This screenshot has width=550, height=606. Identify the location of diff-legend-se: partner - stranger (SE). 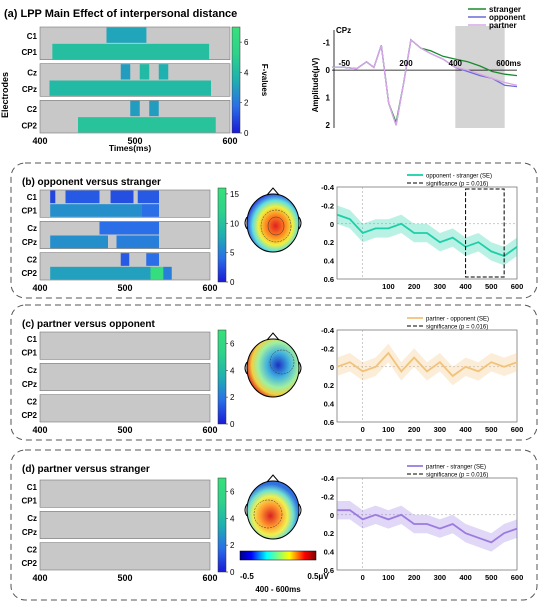
(456, 468).